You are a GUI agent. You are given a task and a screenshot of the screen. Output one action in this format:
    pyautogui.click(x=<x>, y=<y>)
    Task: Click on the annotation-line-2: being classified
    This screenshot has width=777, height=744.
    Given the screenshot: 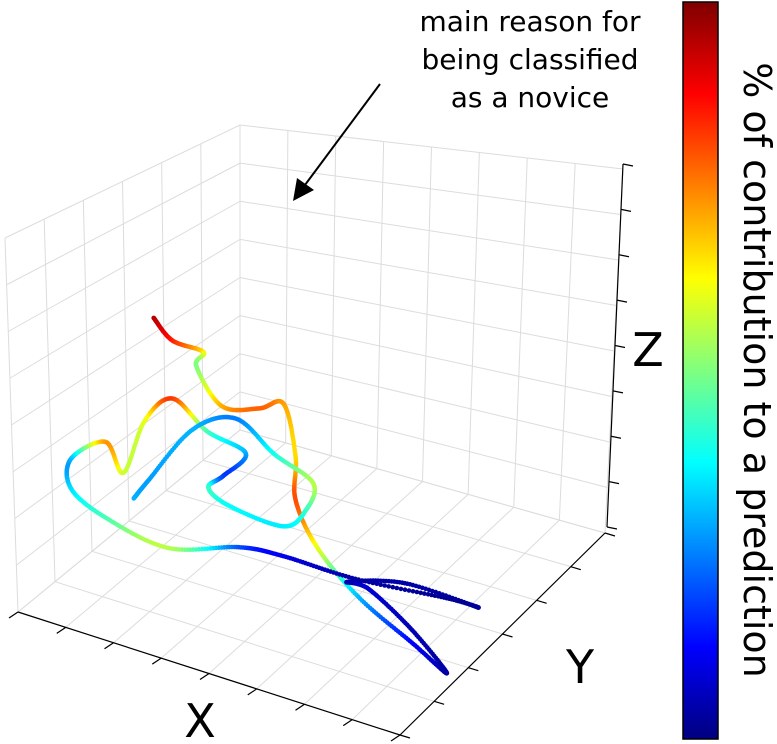 What is the action you would take?
    pyautogui.click(x=529, y=59)
    